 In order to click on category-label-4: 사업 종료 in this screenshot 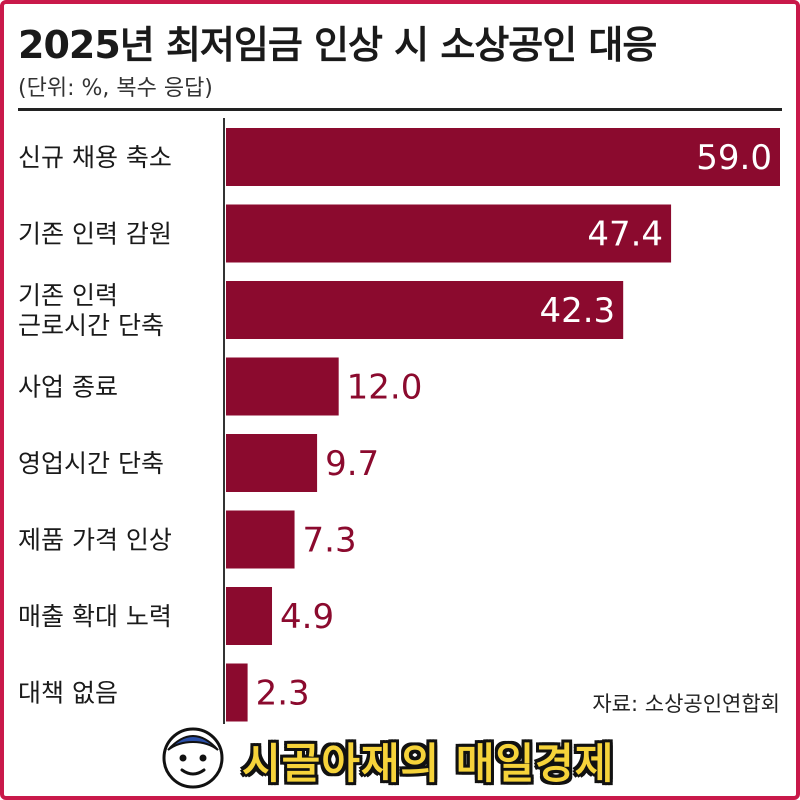, I will do `click(68, 387)`.